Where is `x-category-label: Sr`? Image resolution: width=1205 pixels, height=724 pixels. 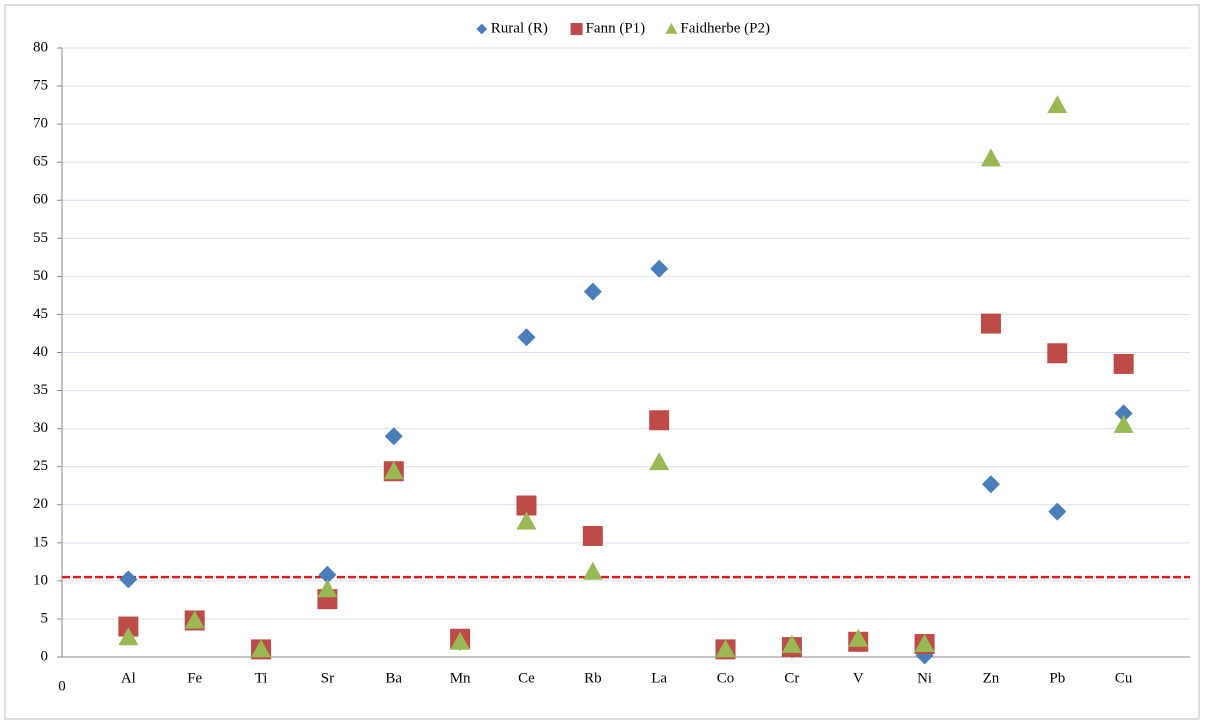
x-category-label: Sr is located at coordinates (327, 678).